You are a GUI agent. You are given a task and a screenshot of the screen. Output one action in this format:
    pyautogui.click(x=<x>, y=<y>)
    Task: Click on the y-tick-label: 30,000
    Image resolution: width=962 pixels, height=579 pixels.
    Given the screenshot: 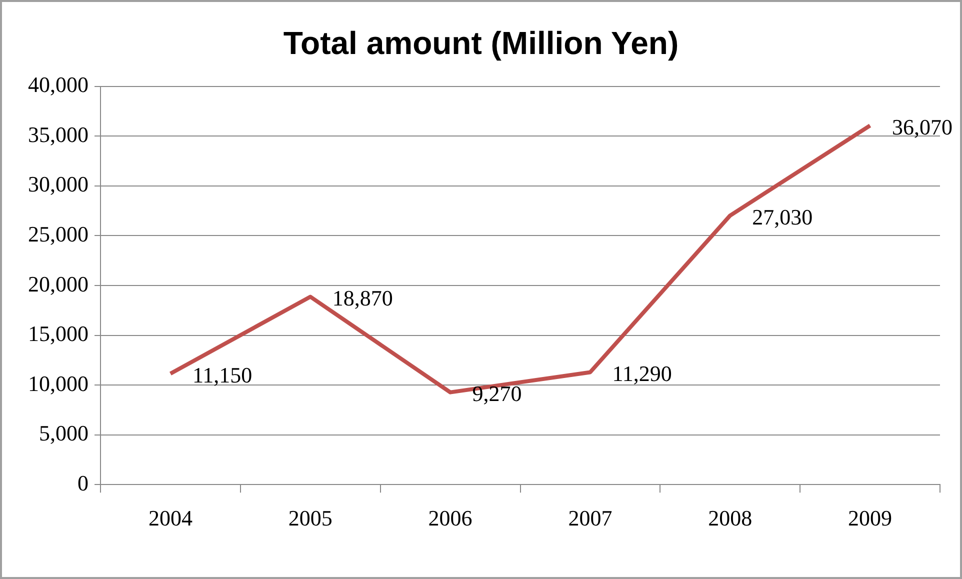 What is the action you would take?
    pyautogui.click(x=58, y=184)
    